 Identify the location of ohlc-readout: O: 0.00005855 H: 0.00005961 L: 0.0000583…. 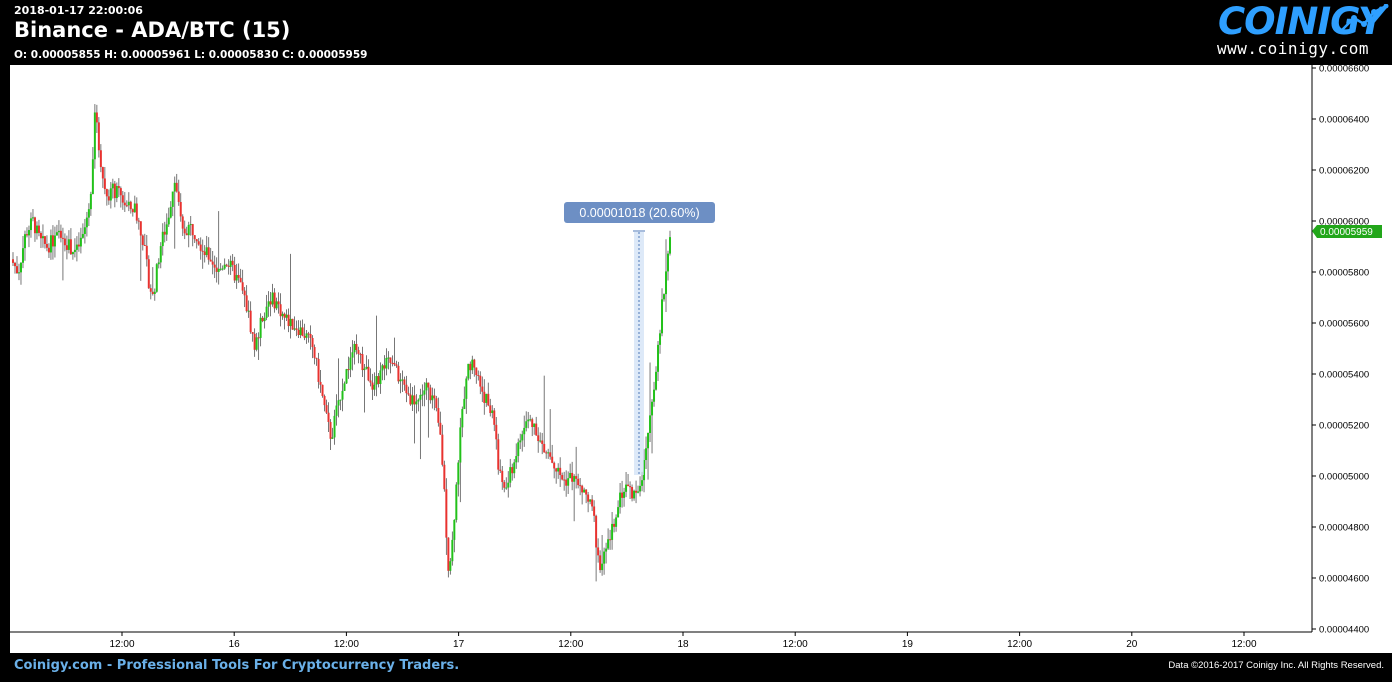
(191, 55).